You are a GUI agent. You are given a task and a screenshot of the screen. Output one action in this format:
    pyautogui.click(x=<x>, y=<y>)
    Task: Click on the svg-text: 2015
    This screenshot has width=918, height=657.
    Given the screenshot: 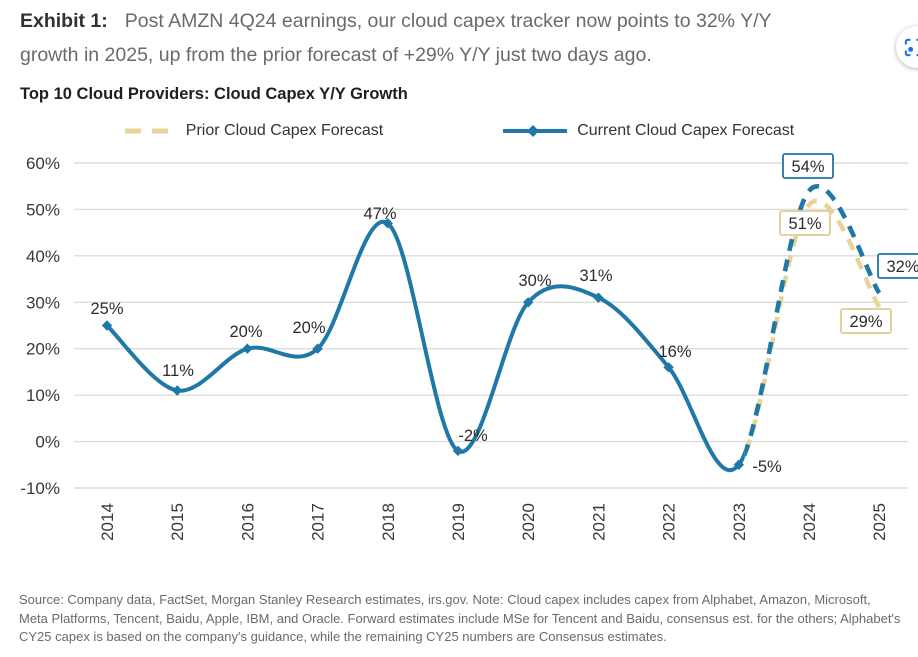 What is the action you would take?
    pyautogui.click(x=177, y=522)
    